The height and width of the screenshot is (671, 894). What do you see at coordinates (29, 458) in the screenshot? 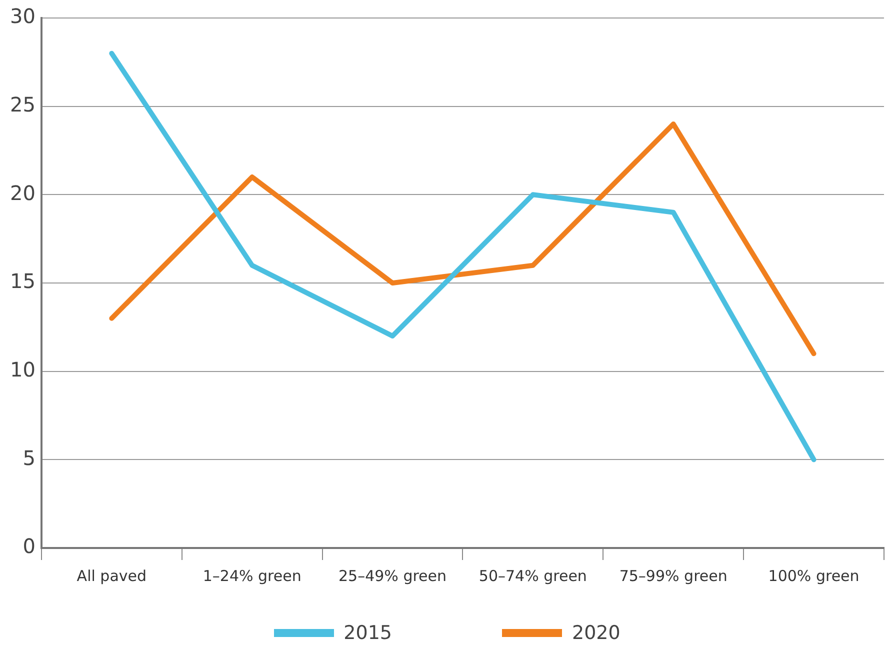
I see `y-tick-label: 5` at bounding box center [29, 458].